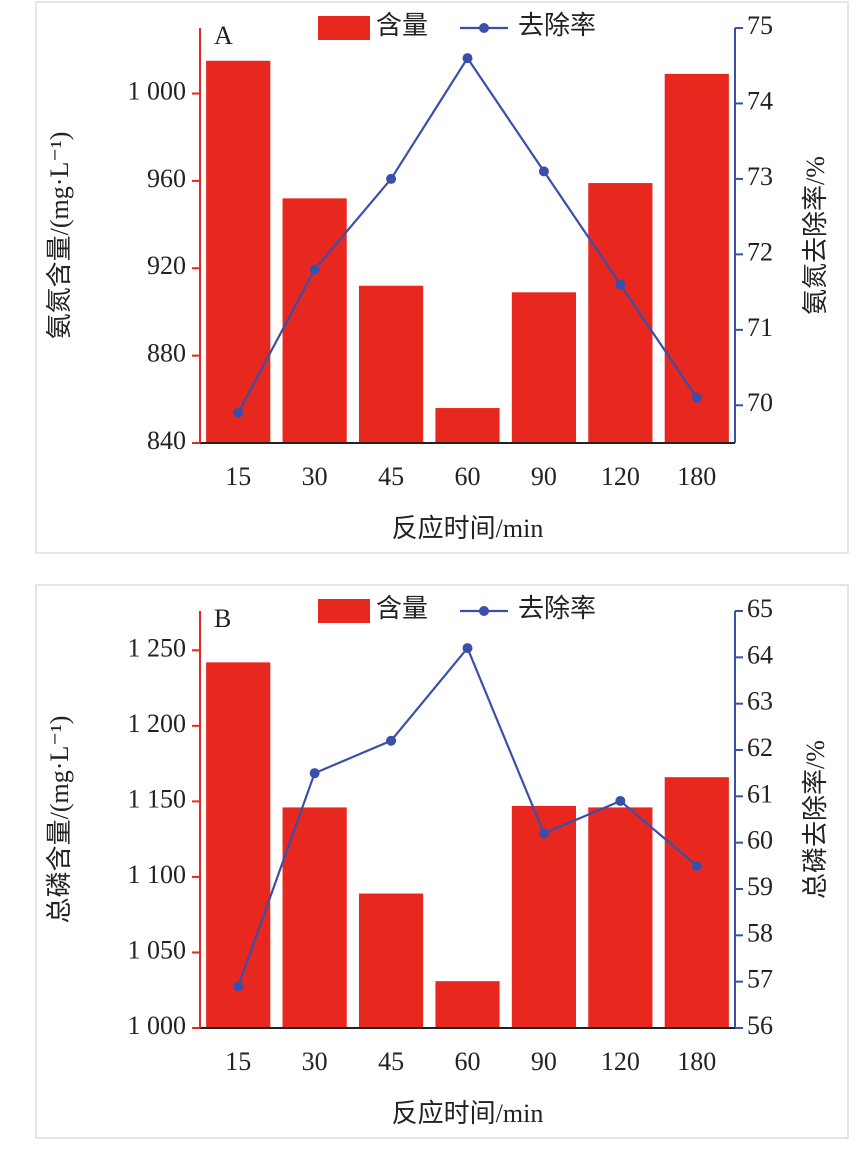  What do you see at coordinates (59, 236) in the screenshot?
I see `y-axis-label: 氨氮含量/(mg·L⁻¹)` at bounding box center [59, 236].